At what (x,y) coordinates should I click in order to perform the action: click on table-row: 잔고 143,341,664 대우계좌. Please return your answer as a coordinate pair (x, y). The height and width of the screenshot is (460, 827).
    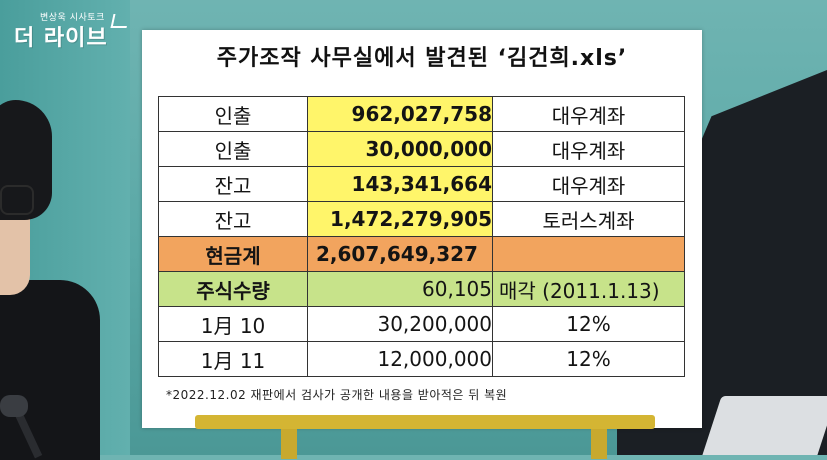
    Looking at the image, I should click on (421, 184).